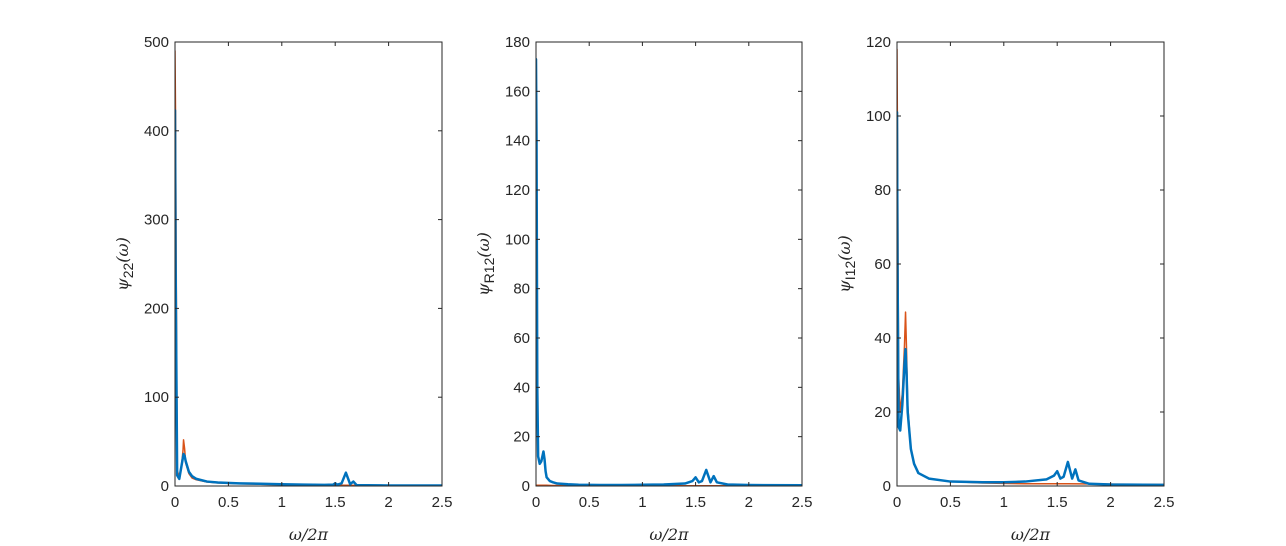  Describe the element at coordinates (517, 42) in the screenshot. I see `y-tick-label: 180` at that location.